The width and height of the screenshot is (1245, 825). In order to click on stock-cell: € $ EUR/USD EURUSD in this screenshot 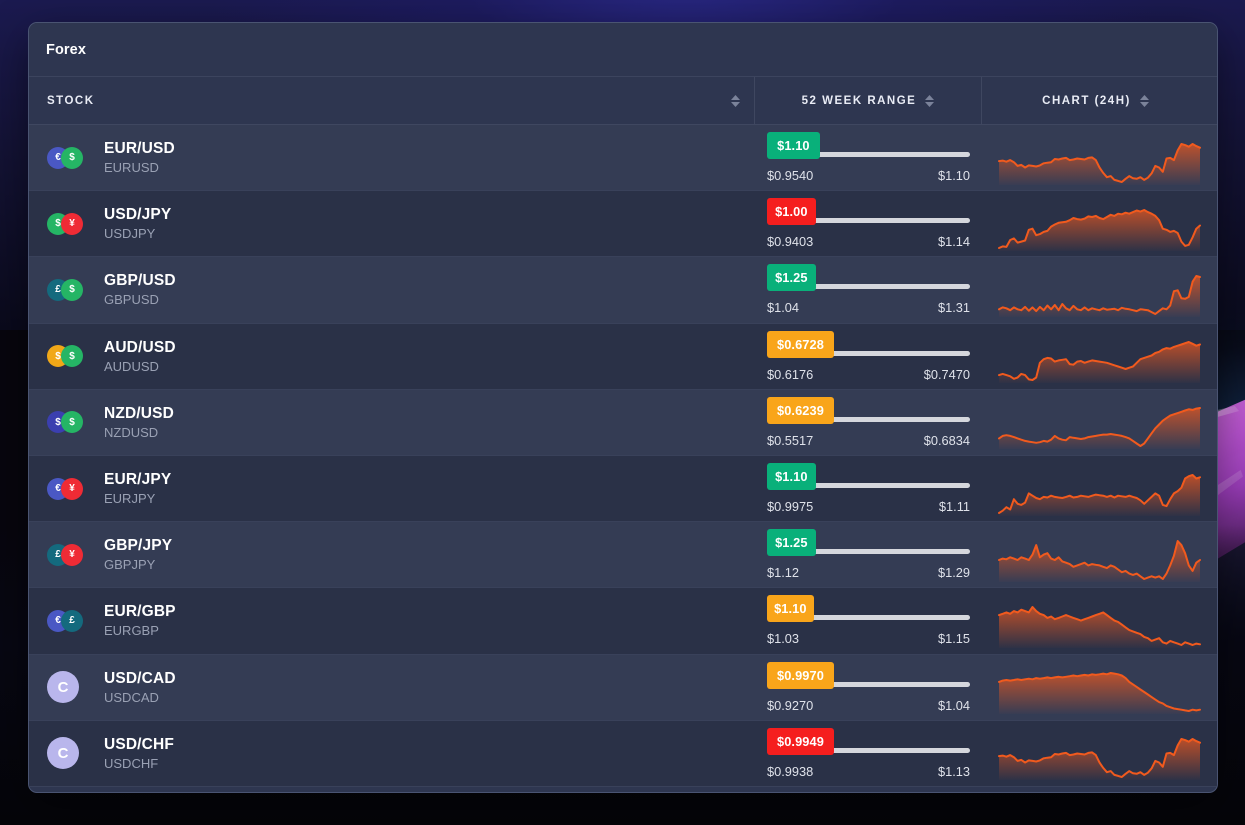, I will do `click(392, 157)`.